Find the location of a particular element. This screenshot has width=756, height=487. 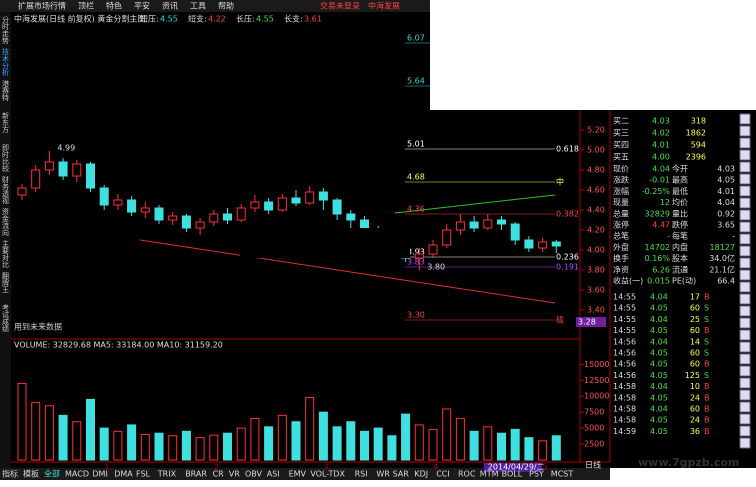

side-tab: 分时走势 is located at coordinates (6, 30).